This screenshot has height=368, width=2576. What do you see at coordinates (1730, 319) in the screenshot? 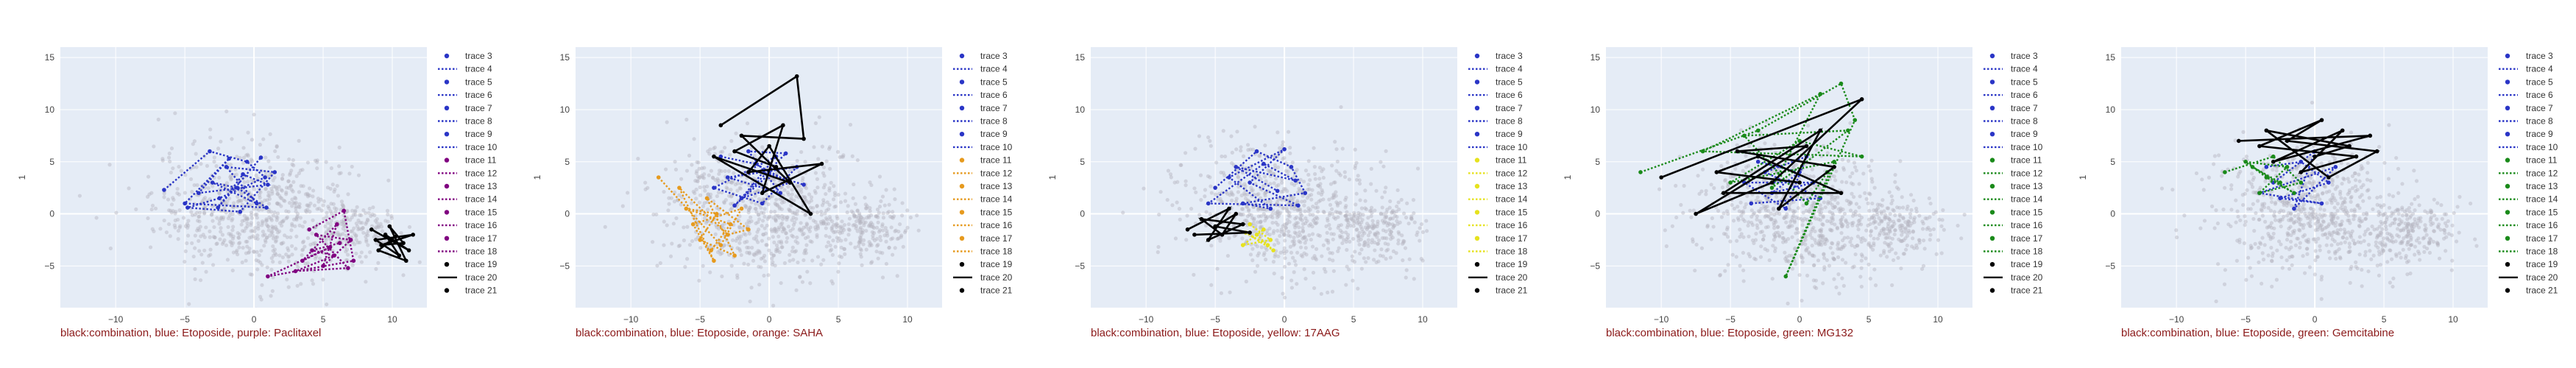
I see `x-tick-label: −5` at bounding box center [1730, 319].